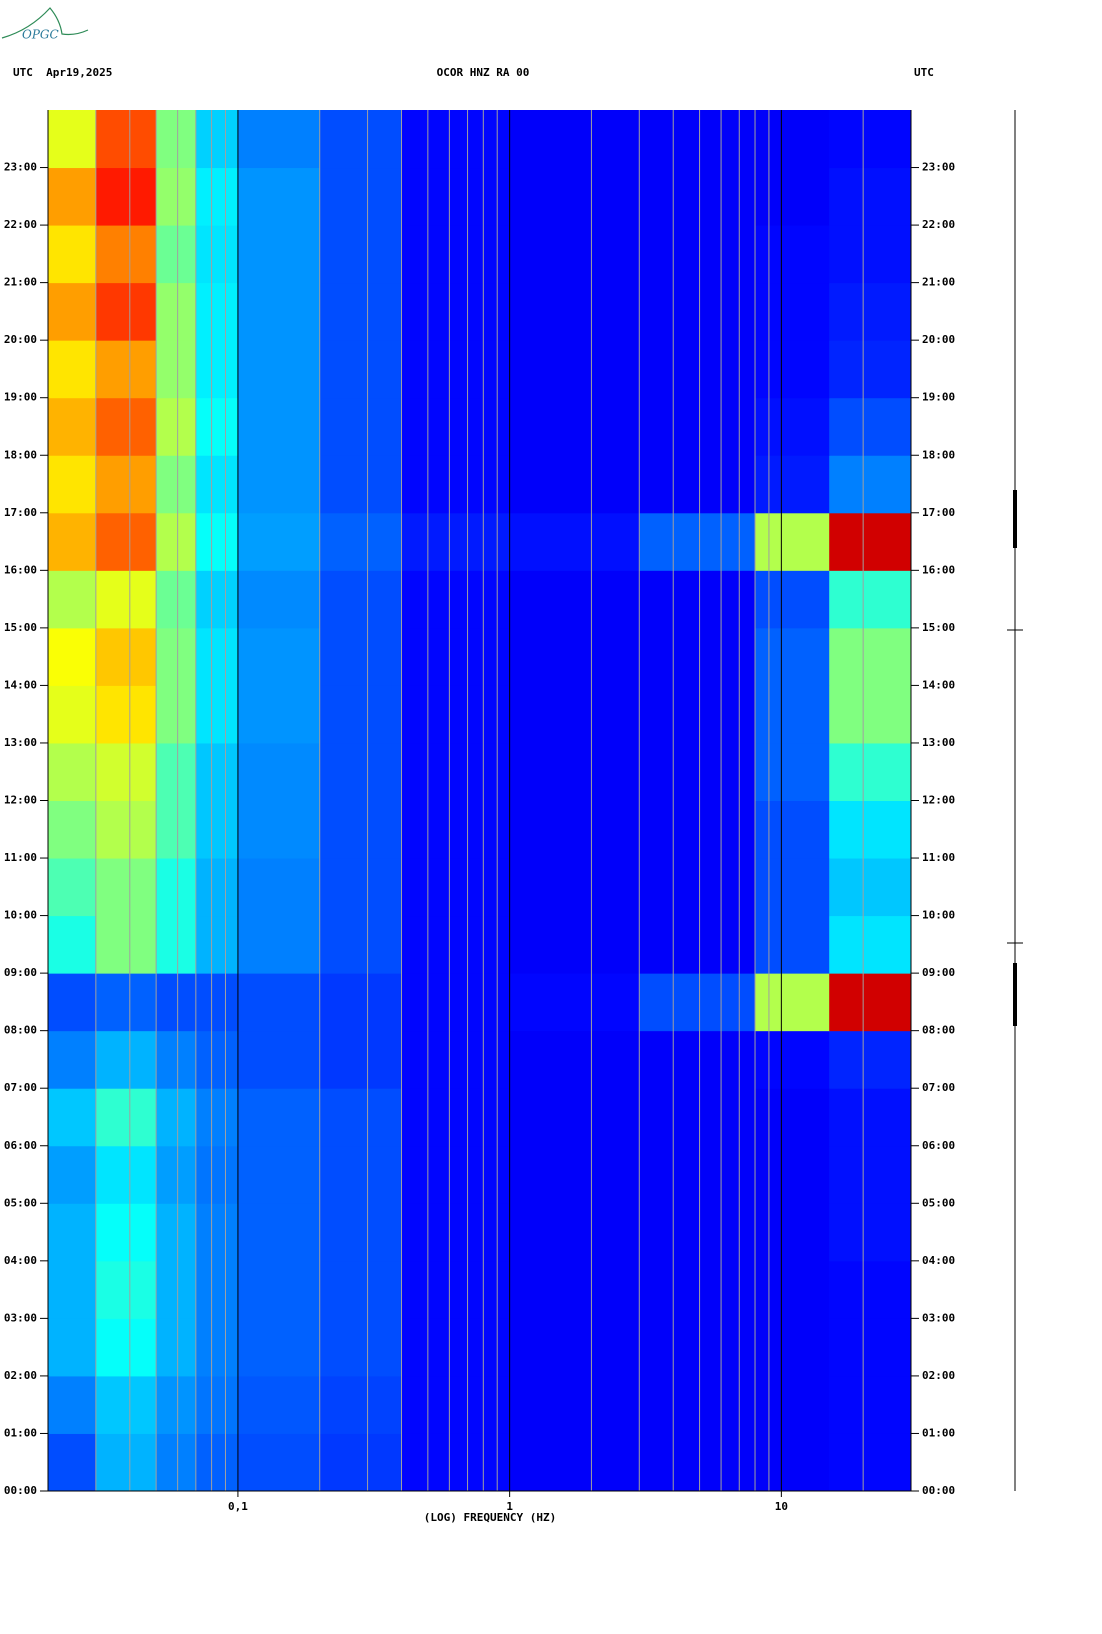 The image size is (1102, 1634). Describe the element at coordinates (62, 72) in the screenshot. I see `header-left: UTC Apr19,2025` at that location.